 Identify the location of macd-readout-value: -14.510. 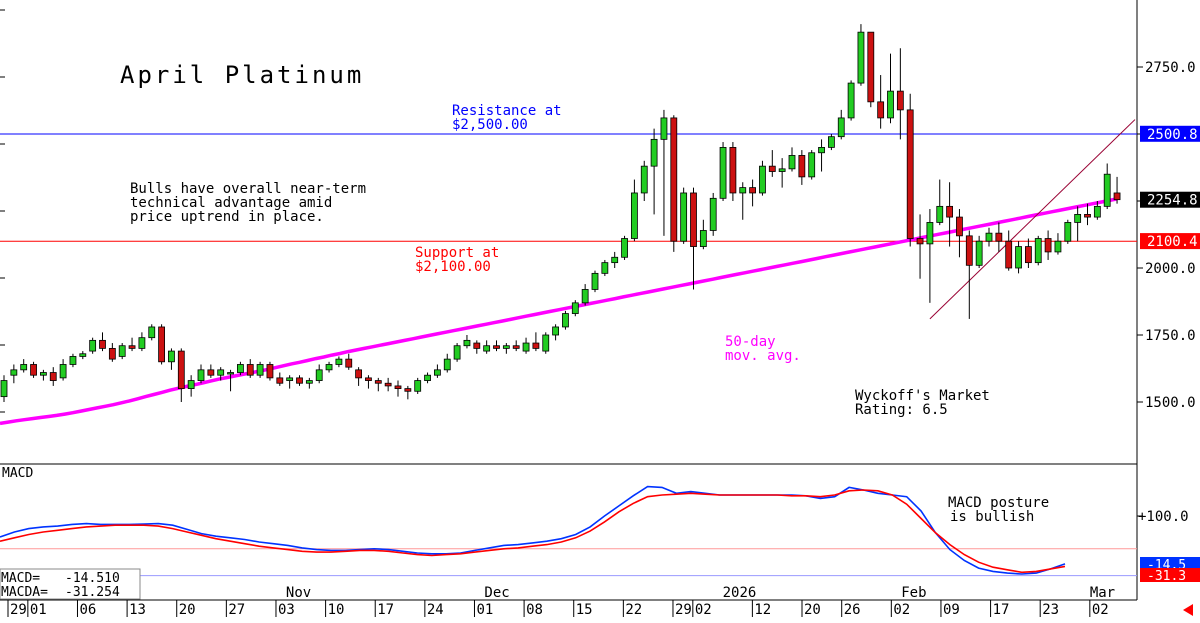
(92, 578).